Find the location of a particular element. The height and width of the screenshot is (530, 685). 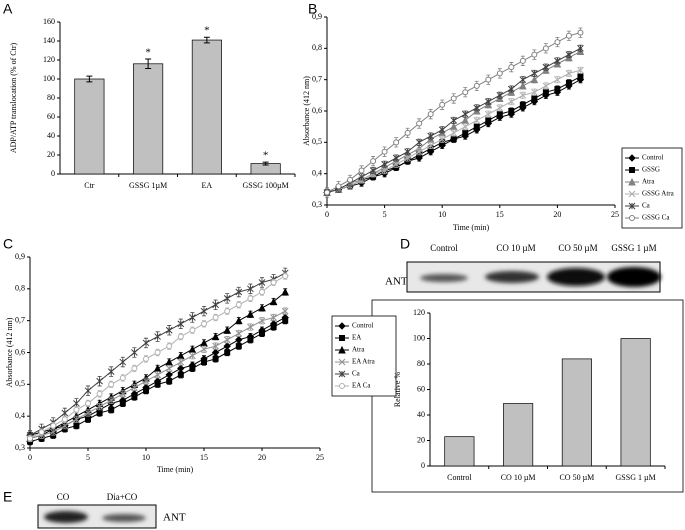

x-tick-label: Control is located at coordinates (459, 477).